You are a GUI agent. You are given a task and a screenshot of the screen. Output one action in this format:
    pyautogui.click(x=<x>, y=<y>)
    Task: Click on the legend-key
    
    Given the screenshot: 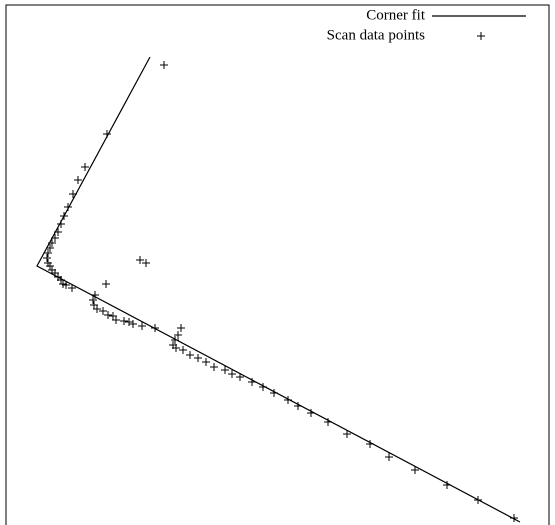 What is the action you would take?
    pyautogui.click(x=481, y=36)
    